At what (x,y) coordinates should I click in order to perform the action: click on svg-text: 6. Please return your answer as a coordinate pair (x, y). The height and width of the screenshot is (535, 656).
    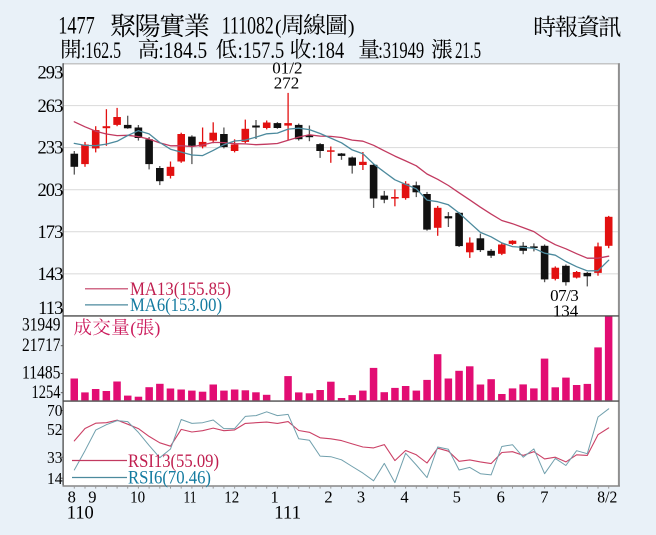
    Looking at the image, I should click on (501, 497).